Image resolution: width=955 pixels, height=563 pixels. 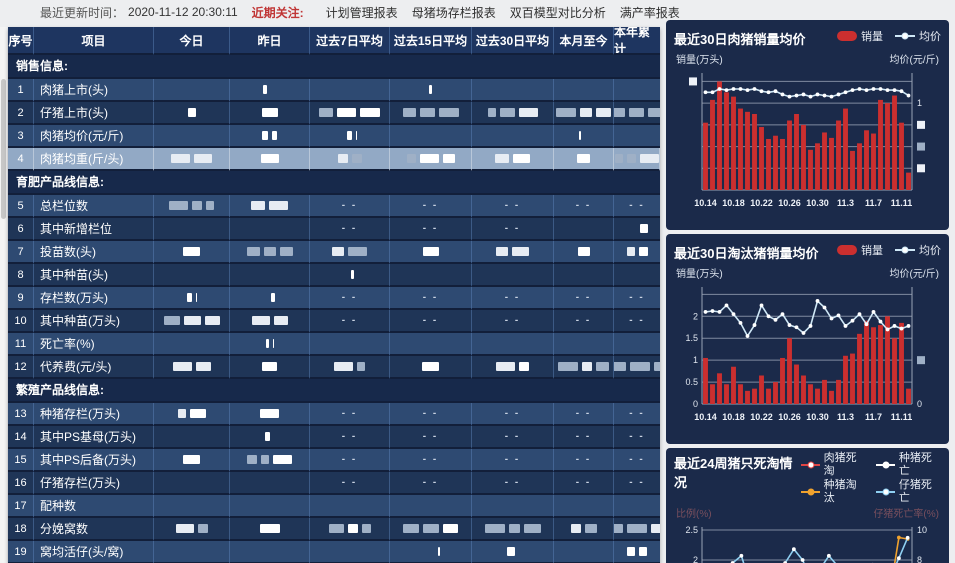 What do you see at coordinates (334, 298) in the screenshot?
I see `table-row-9: 9 存栏数(万头) - -- -- -- -- -` at bounding box center [334, 298].